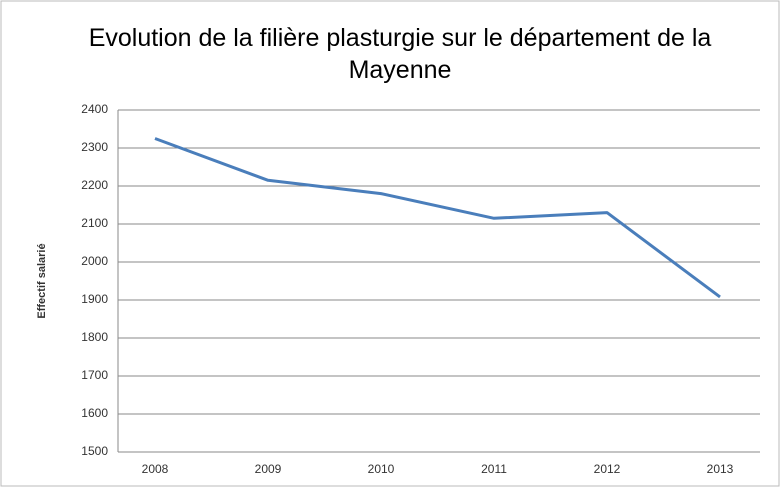  I want to click on x-tick-label: 2011, so click(494, 469).